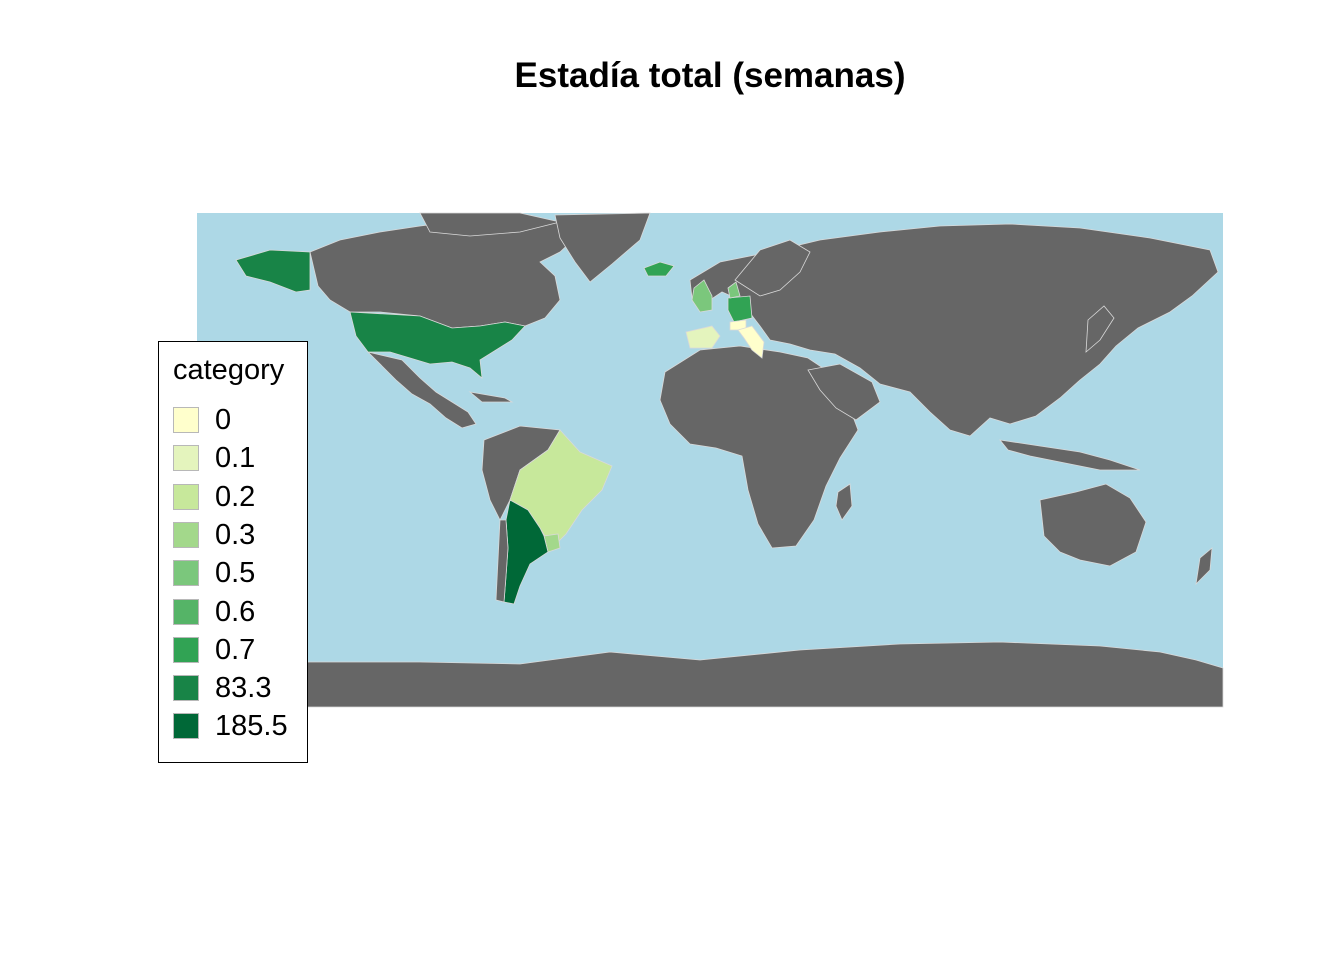 The image size is (1344, 960). I want to click on legend-item: 0.3, so click(214, 534).